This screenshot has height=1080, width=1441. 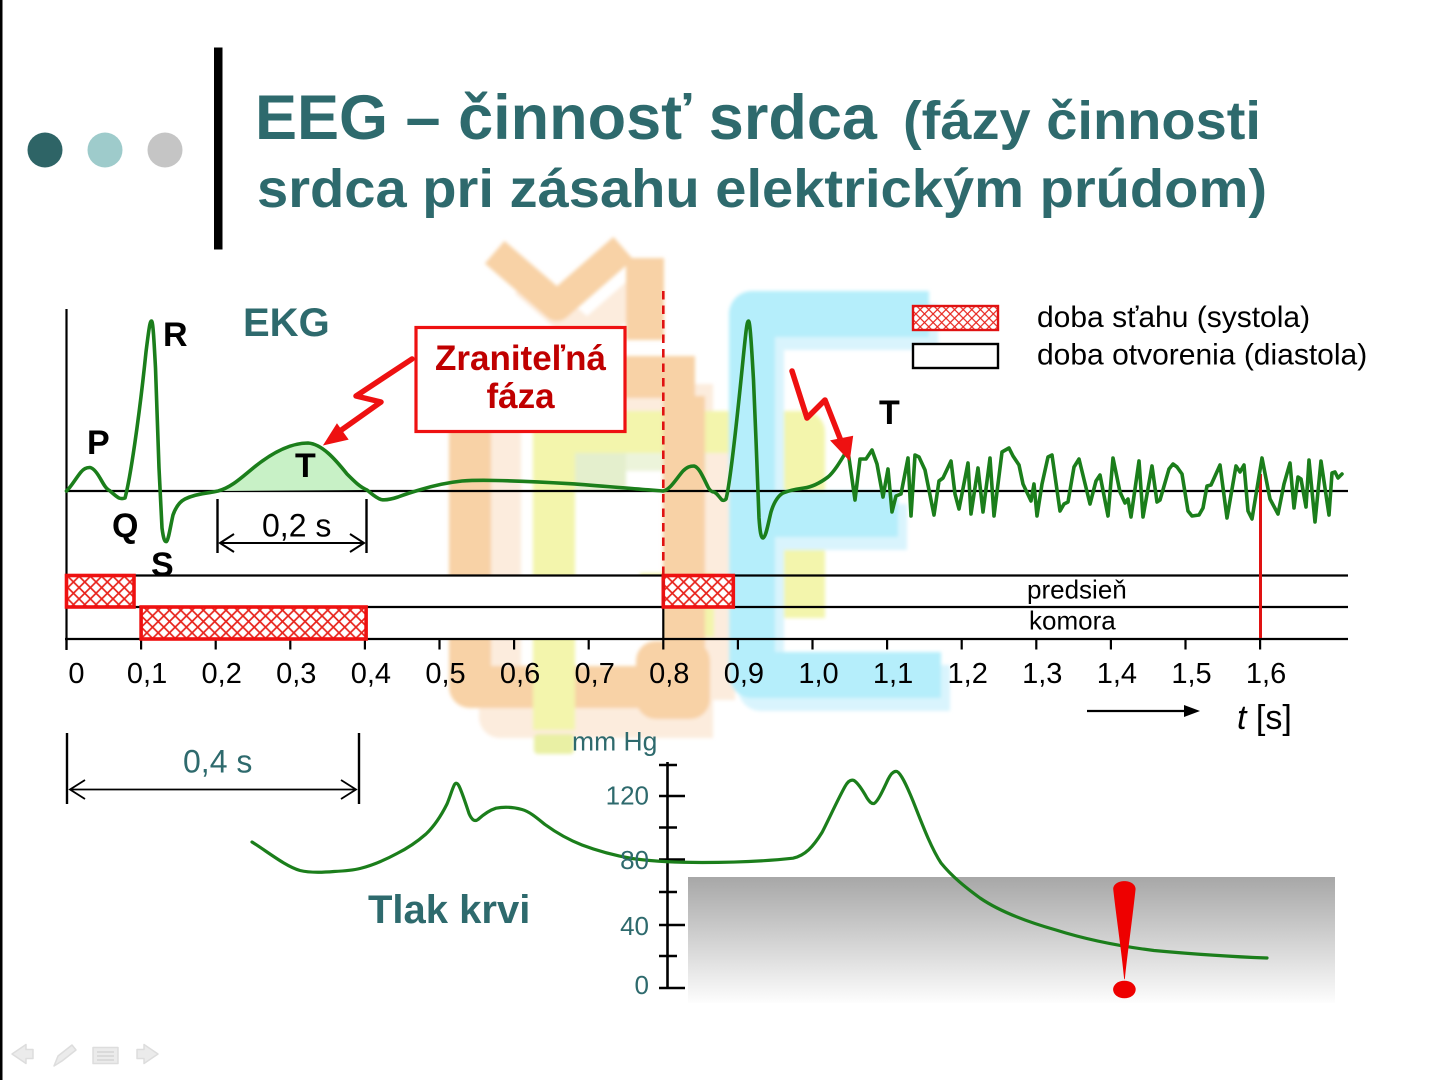 What do you see at coordinates (217, 762) in the screenshot?
I see `svg-text: 0,4 s` at bounding box center [217, 762].